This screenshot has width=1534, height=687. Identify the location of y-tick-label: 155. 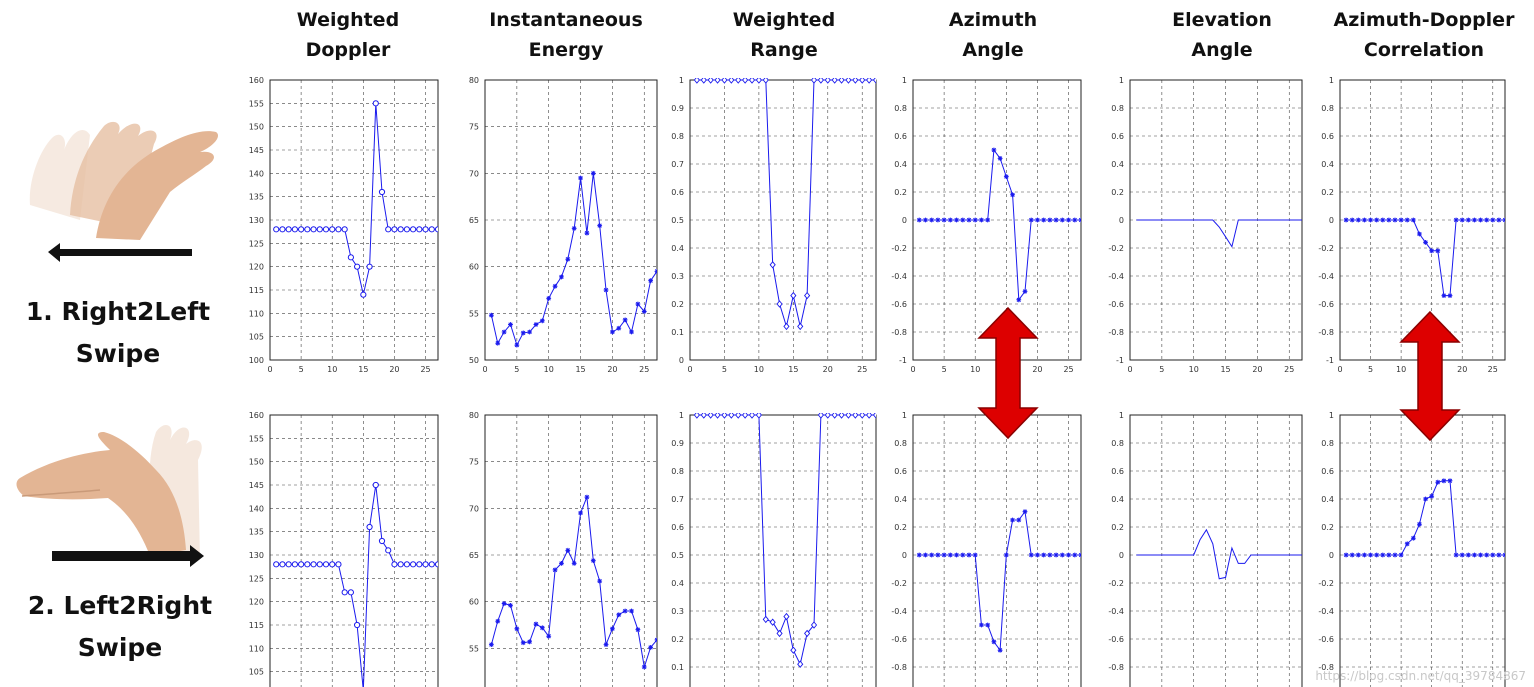
(256, 438).